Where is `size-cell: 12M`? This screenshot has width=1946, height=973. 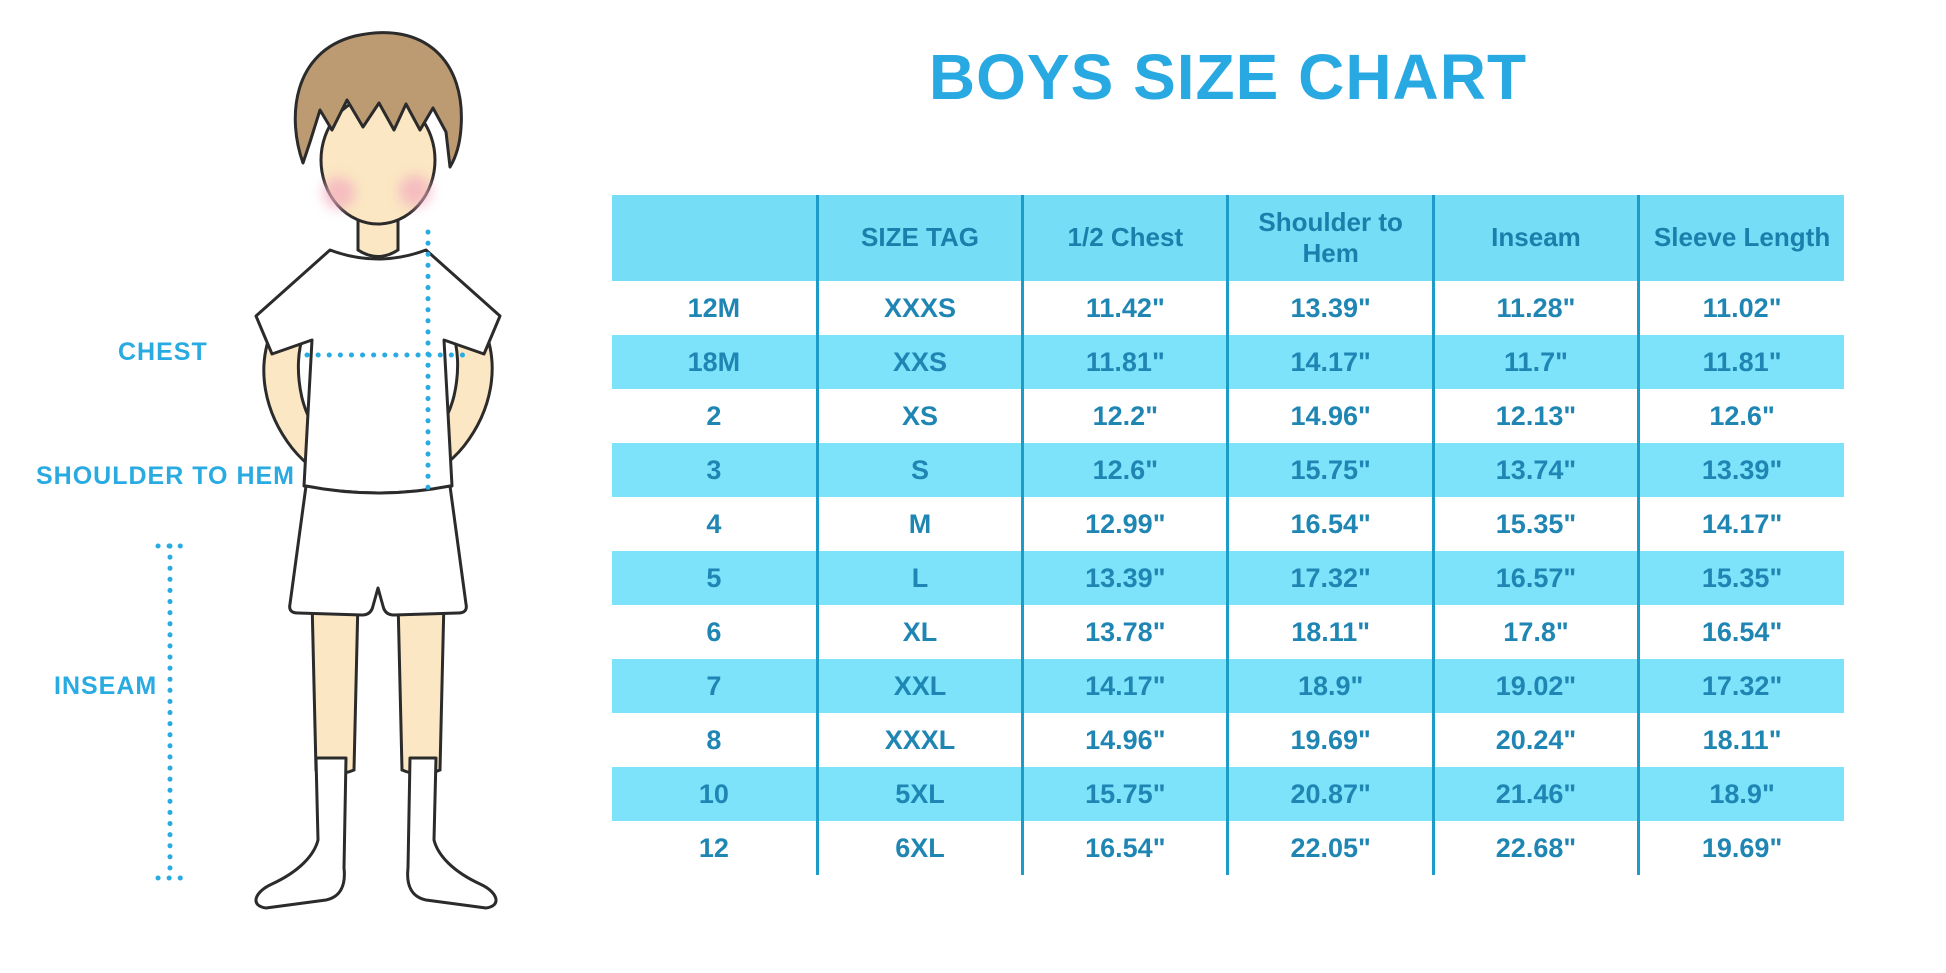
size-cell: 12M is located at coordinates (715, 308).